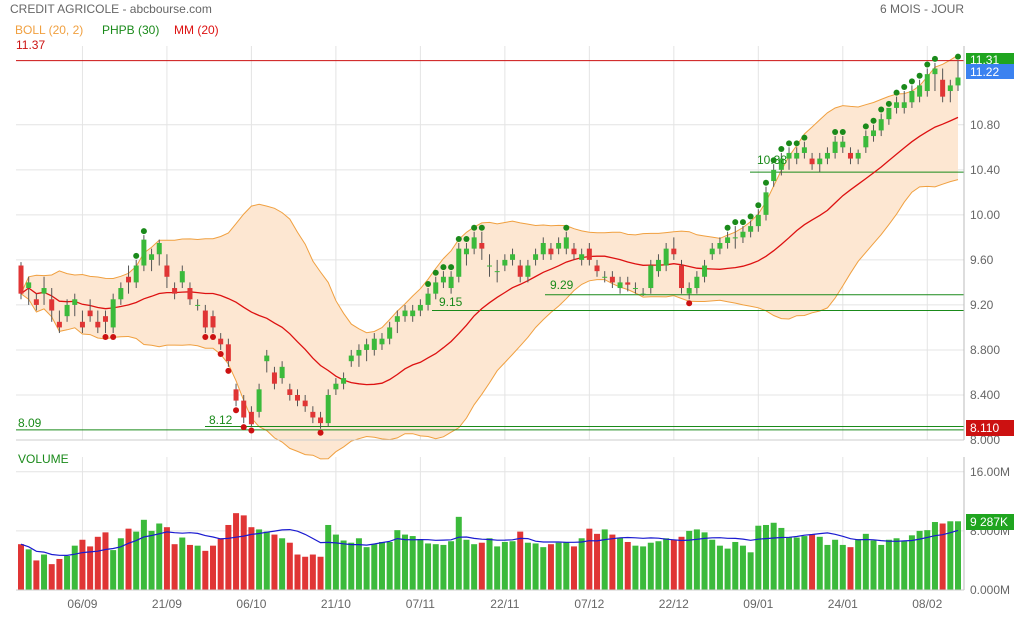  I want to click on volume-tag-text: 9 287K, so click(989, 522).